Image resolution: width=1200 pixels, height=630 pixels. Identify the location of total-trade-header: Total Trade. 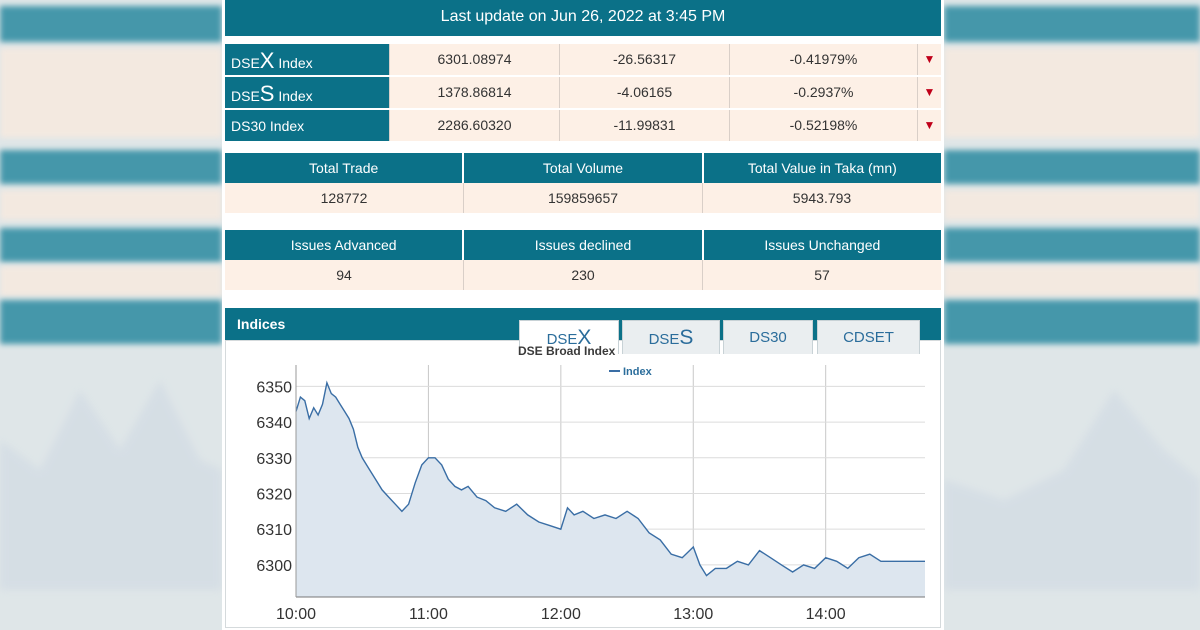
(345, 168).